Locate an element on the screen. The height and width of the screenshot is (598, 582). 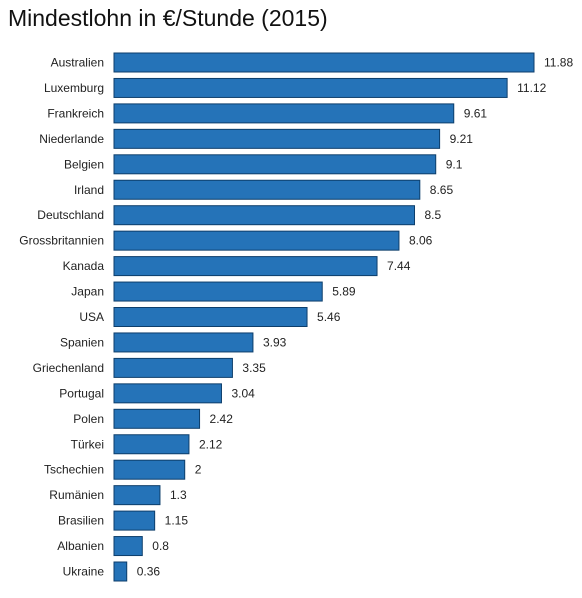
category-label: Portugal is located at coordinates (81, 393).